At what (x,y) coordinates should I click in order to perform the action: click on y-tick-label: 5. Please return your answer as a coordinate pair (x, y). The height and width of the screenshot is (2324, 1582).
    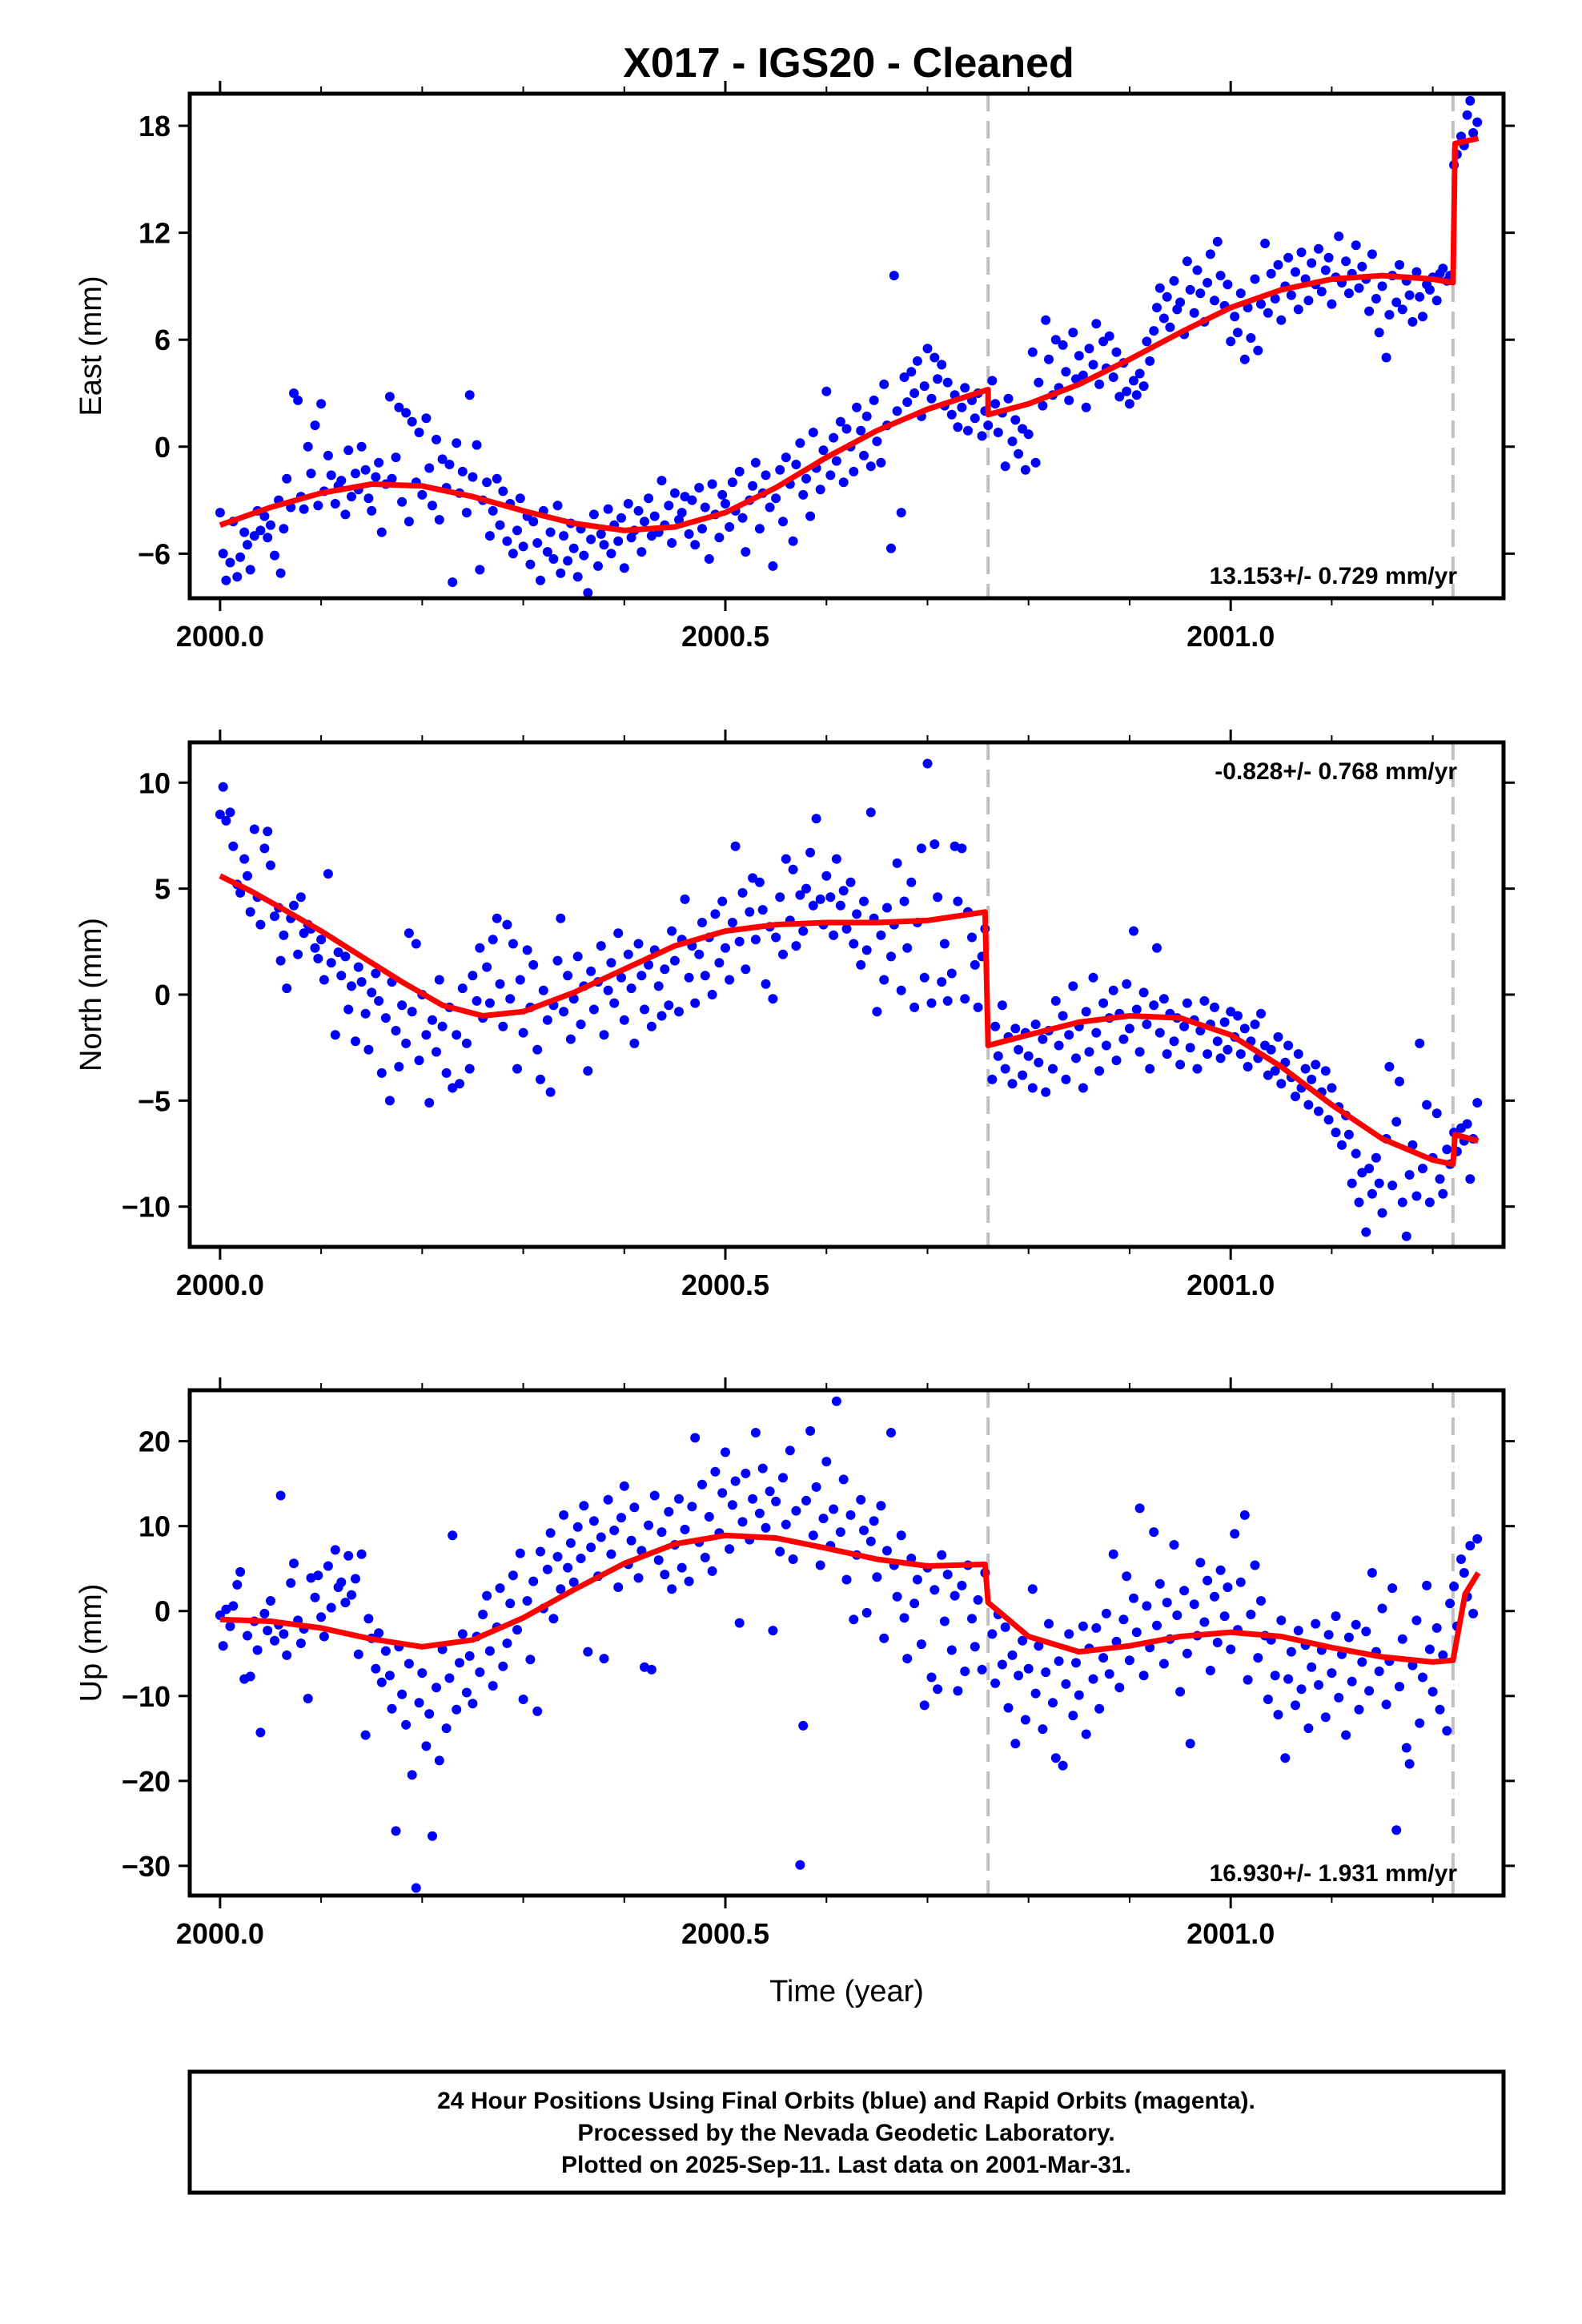
    Looking at the image, I should click on (163, 890).